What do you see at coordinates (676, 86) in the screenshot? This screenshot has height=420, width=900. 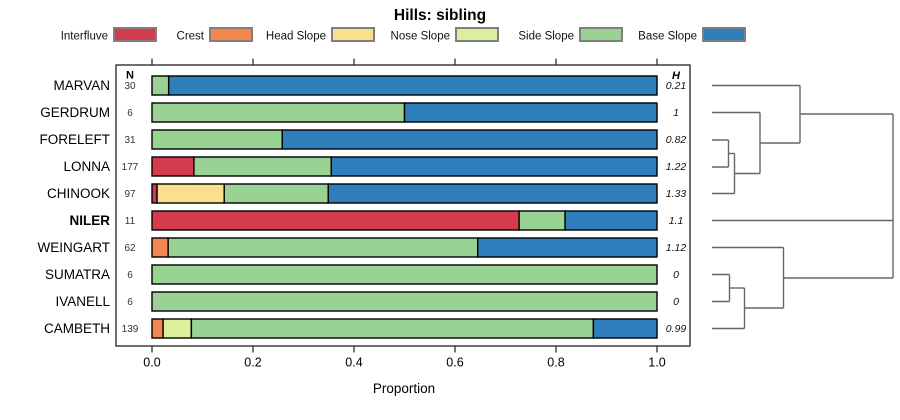 I see `h-value: 0.21` at bounding box center [676, 86].